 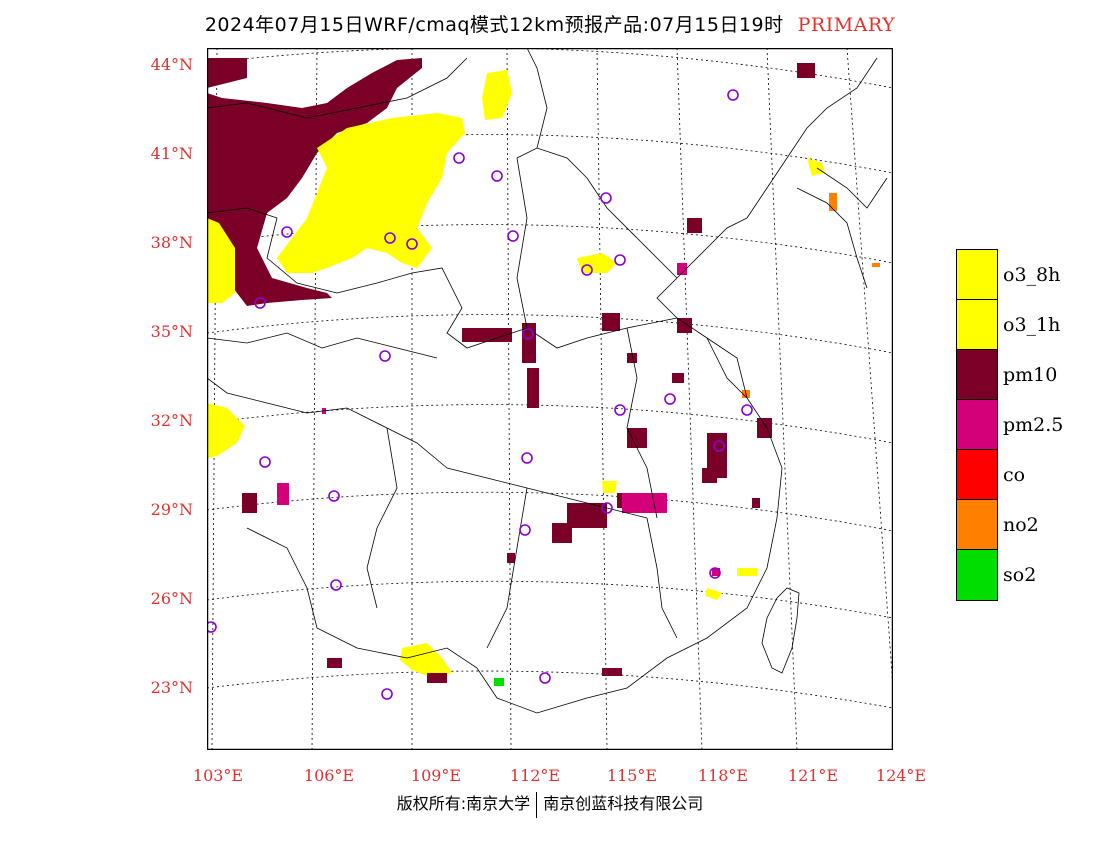 What do you see at coordinates (463, 803) in the screenshot?
I see `copyright-left: 版权所有:南京大学` at bounding box center [463, 803].